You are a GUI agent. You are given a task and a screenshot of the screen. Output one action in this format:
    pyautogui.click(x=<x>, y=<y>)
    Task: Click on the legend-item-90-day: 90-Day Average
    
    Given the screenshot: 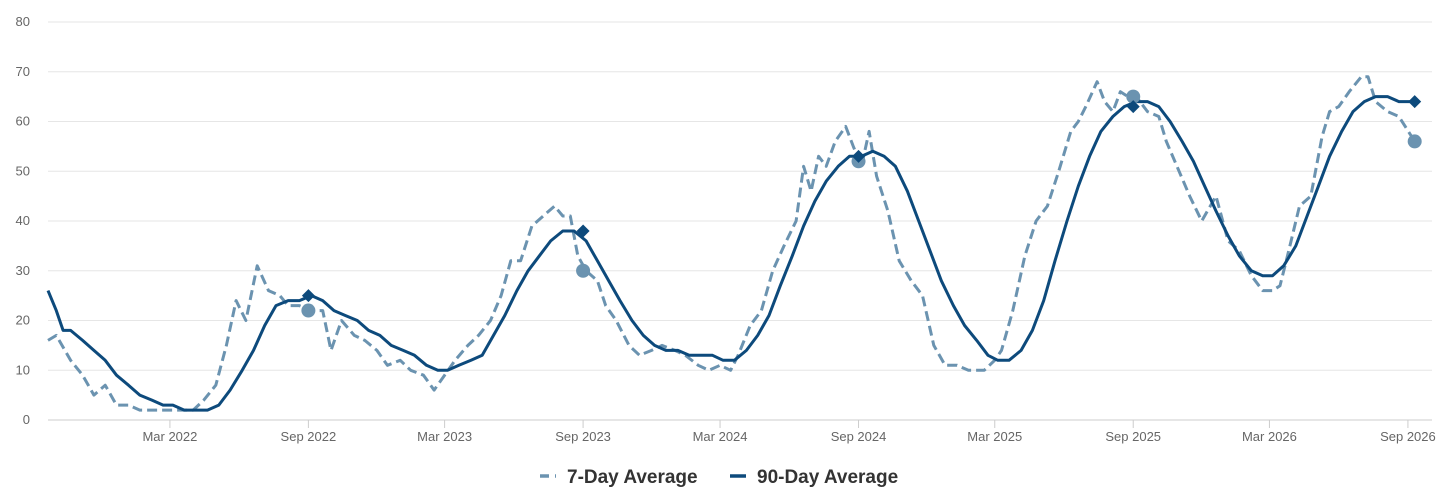 What is the action you would take?
    pyautogui.click(x=814, y=477)
    